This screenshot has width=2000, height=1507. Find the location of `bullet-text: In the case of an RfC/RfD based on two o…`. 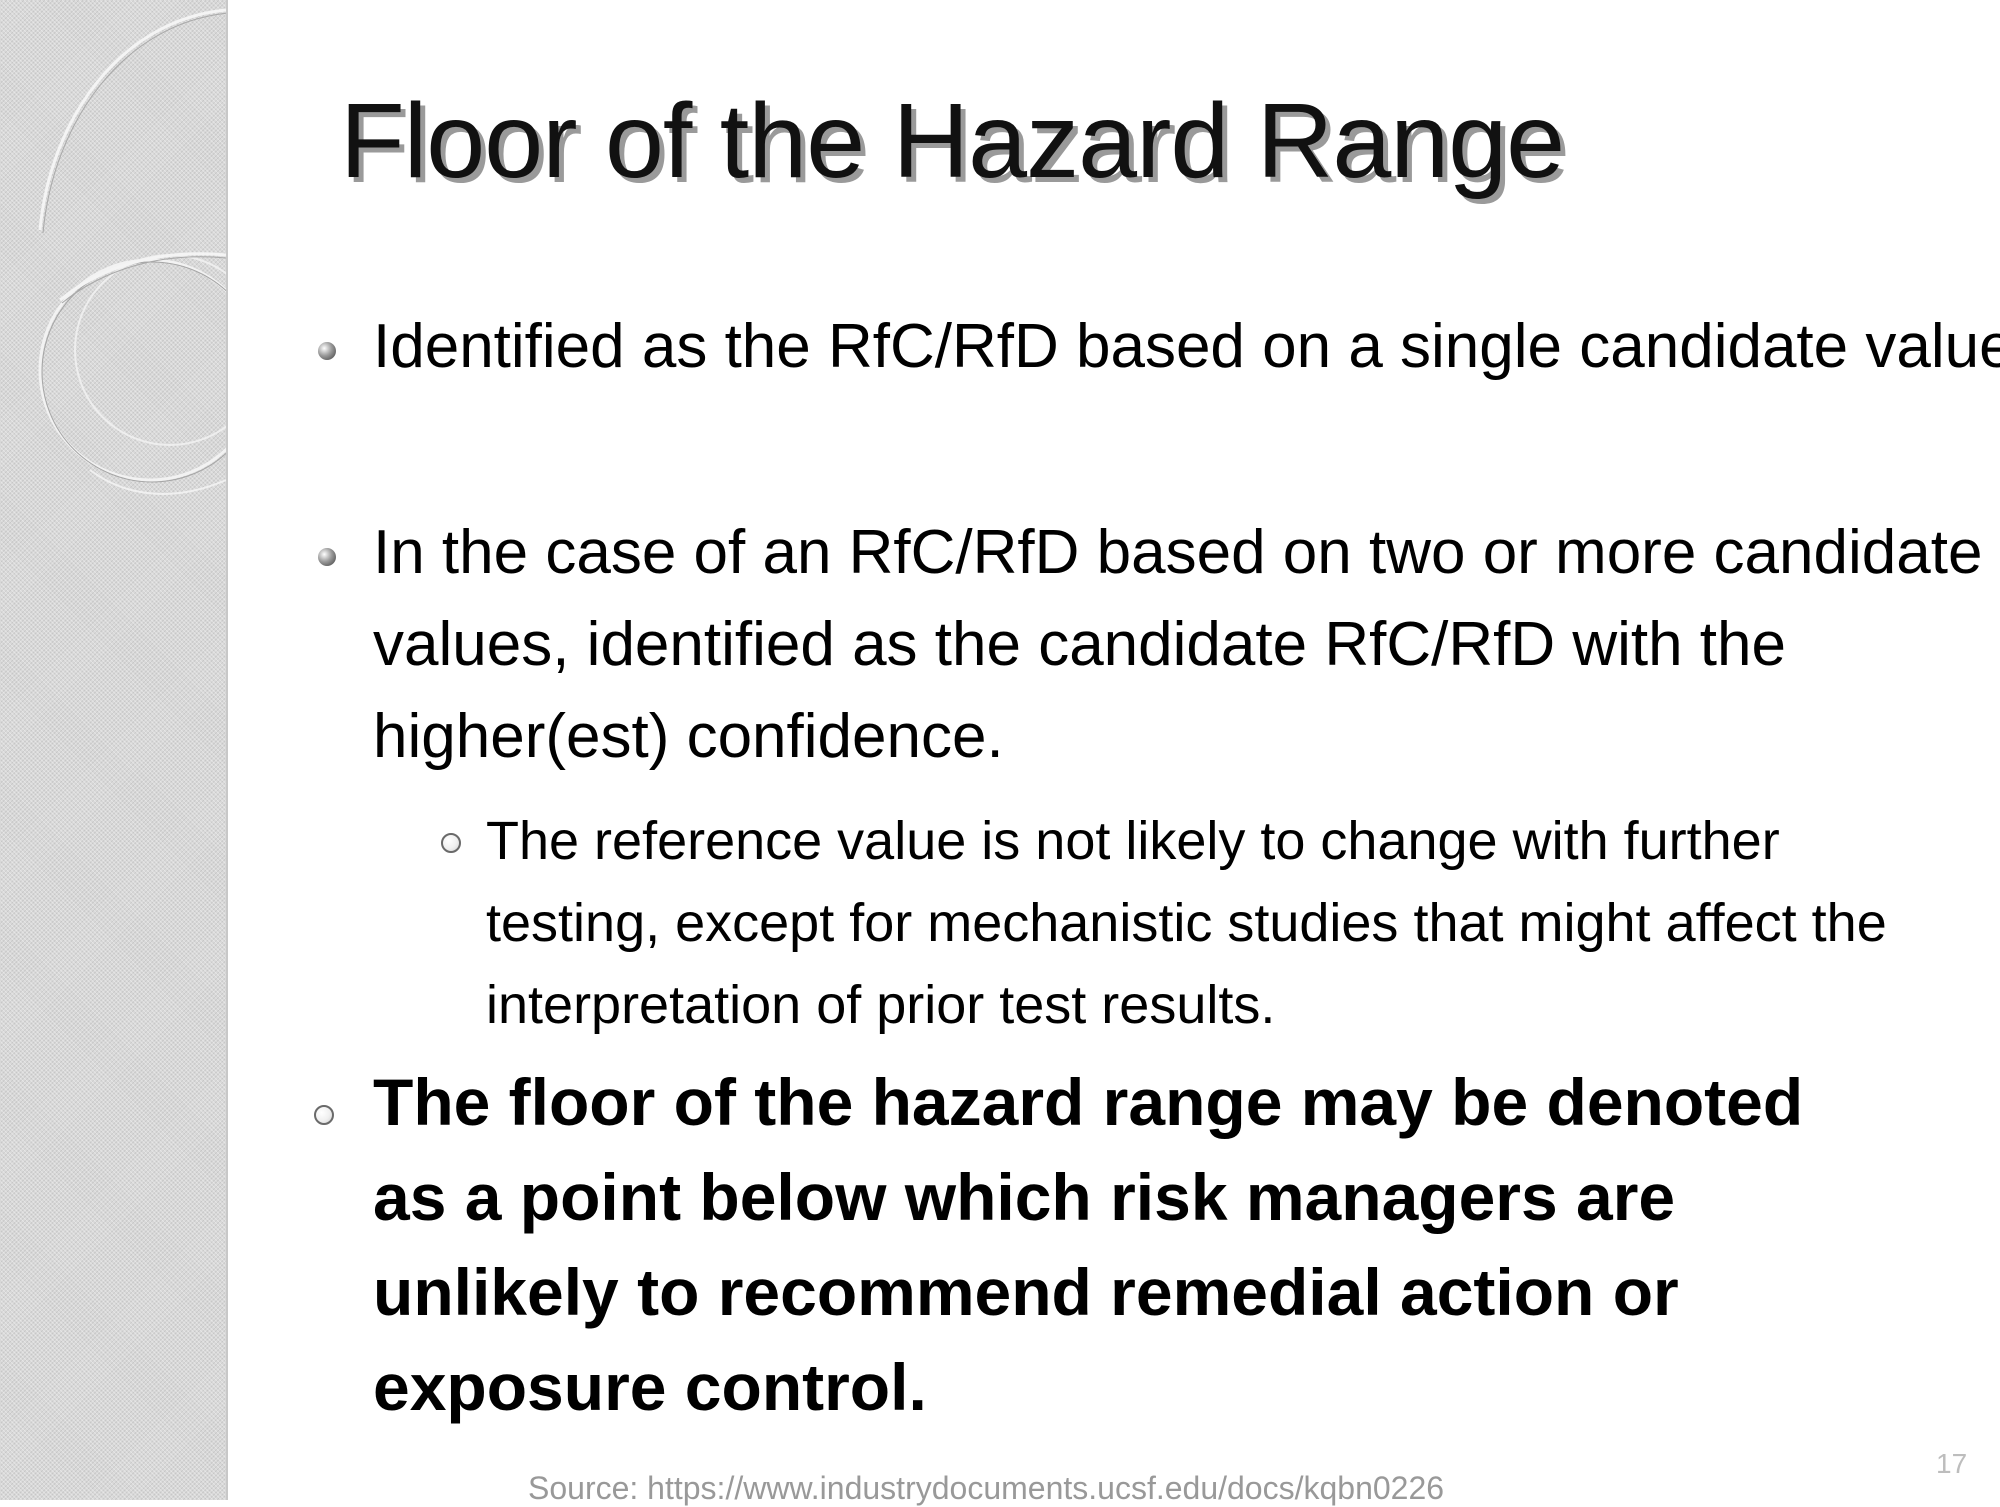

bullet-text: In the case of an RfC/RfD based on two o… is located at coordinates (1178, 644).